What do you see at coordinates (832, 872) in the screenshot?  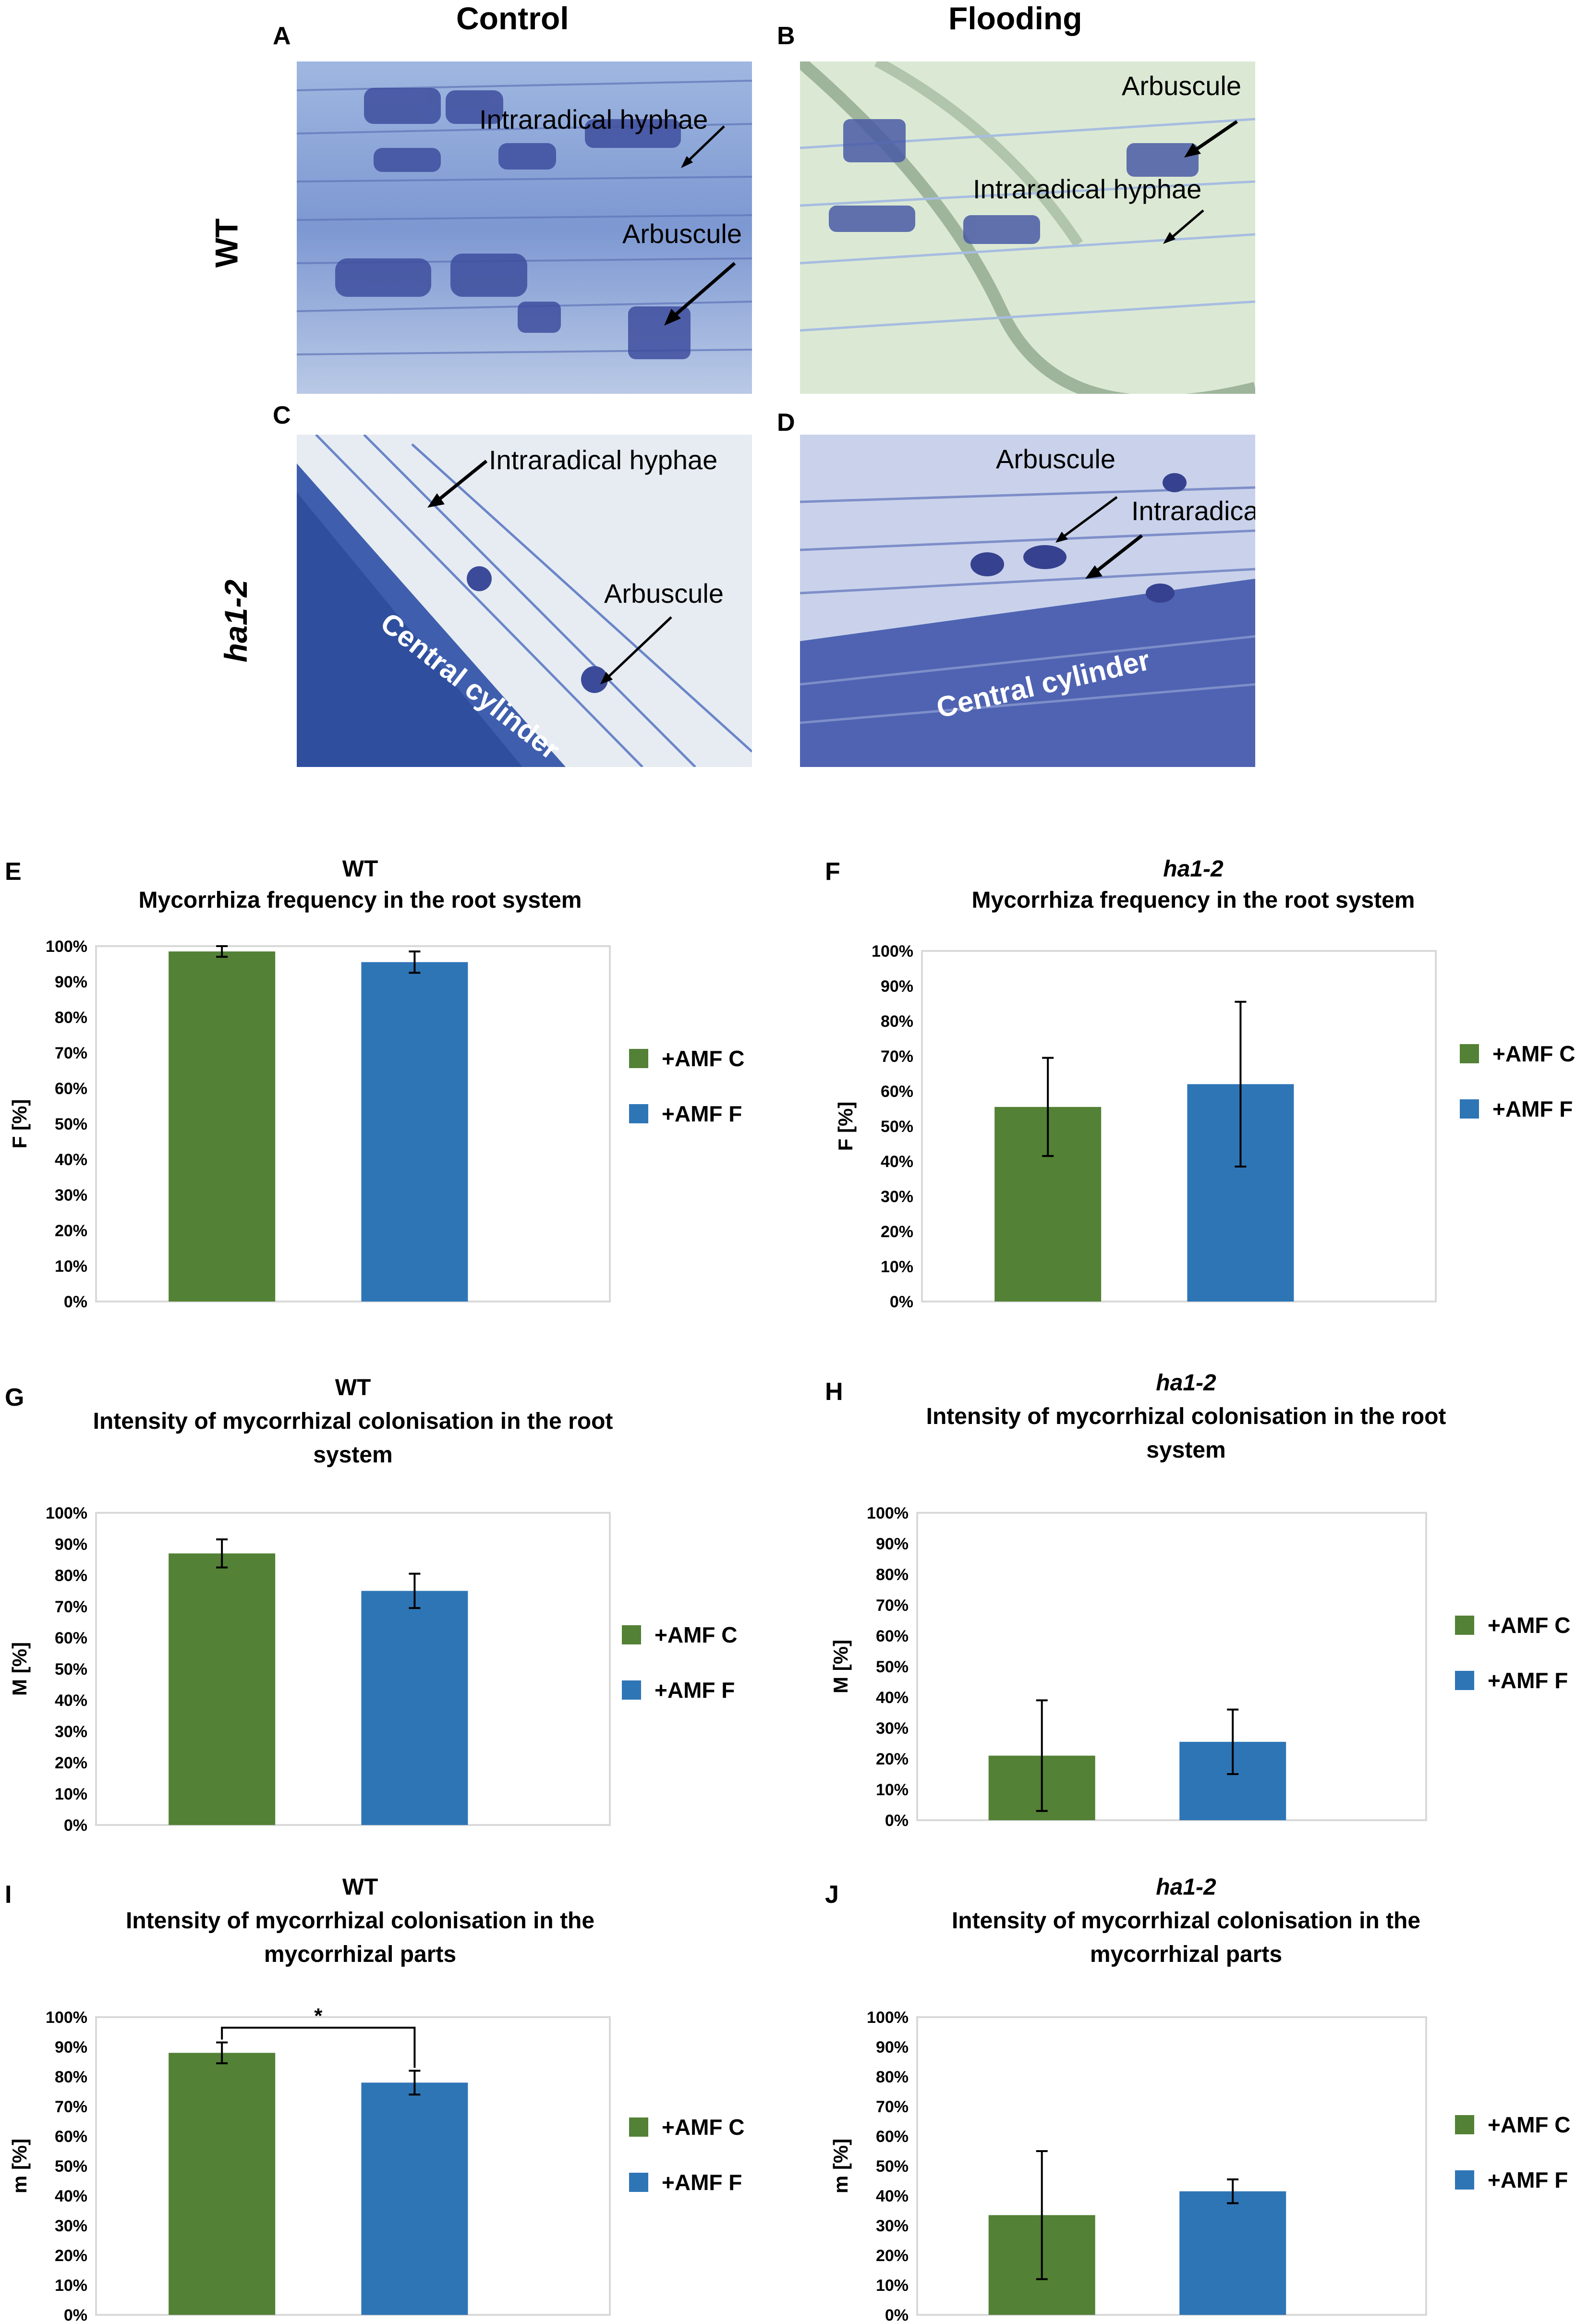 I see `panel-letter-f: F` at bounding box center [832, 872].